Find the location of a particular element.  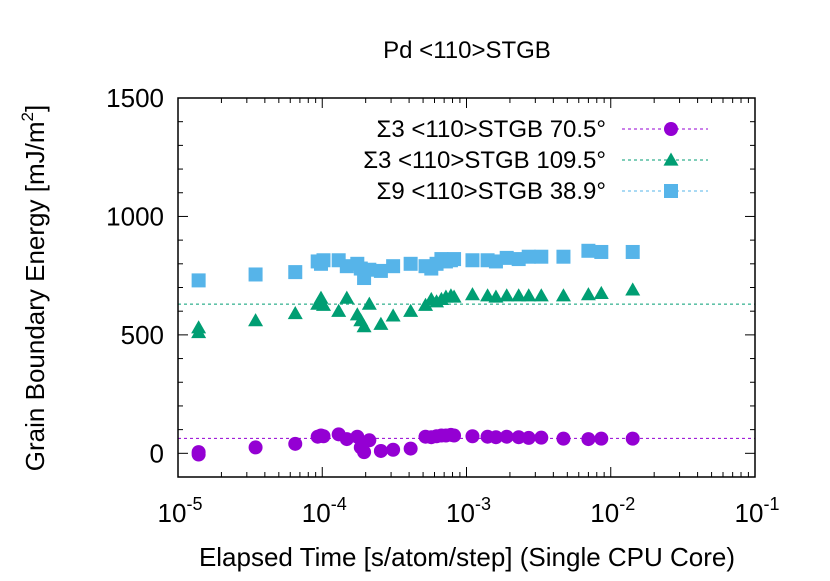

y-tick-label: 500 is located at coordinates (142, 335).